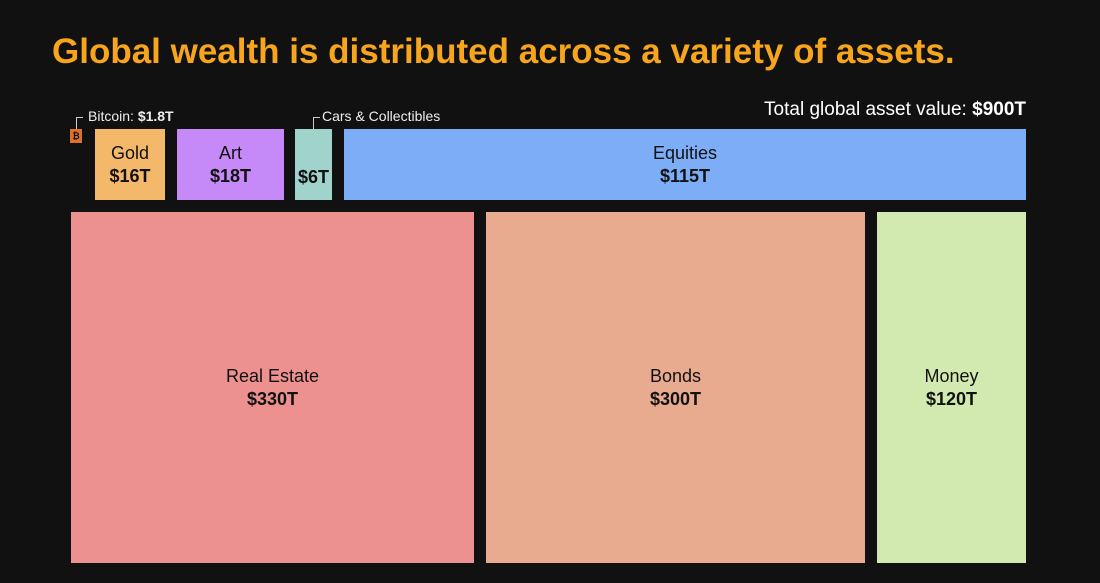  Describe the element at coordinates (685, 164) in the screenshot. I see `tile-equities: Equities $115T` at that location.